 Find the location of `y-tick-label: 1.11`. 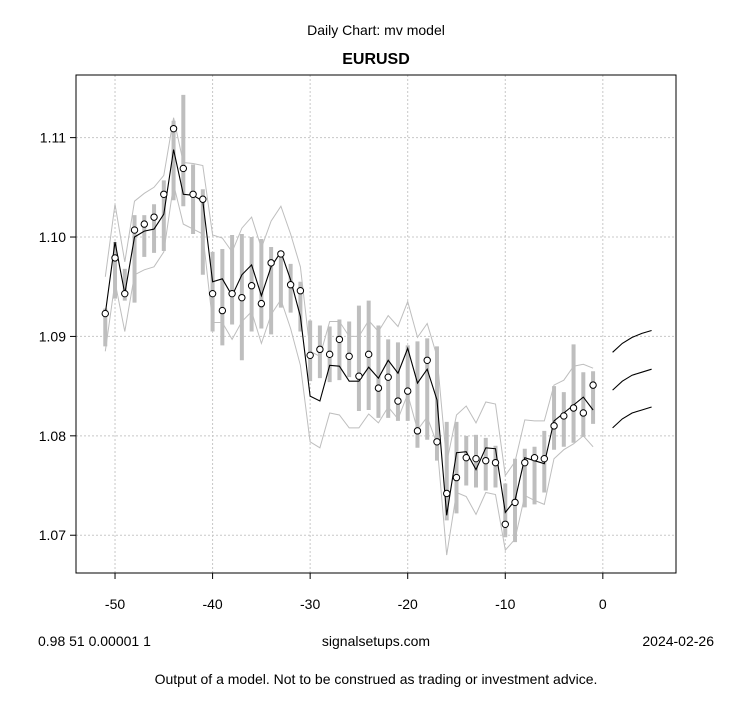

y-tick-label: 1.11 is located at coordinates (53, 138).